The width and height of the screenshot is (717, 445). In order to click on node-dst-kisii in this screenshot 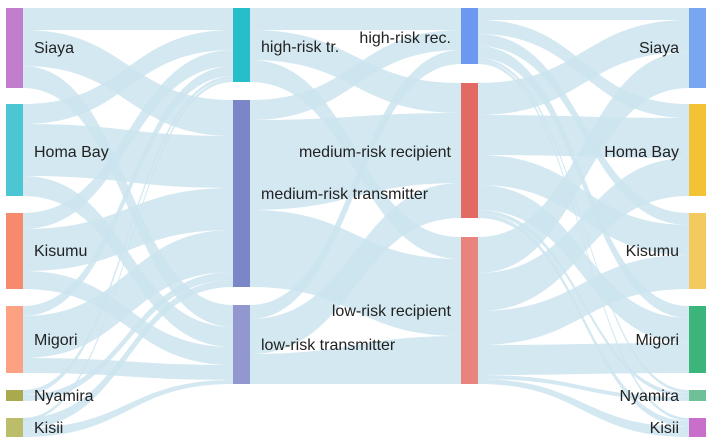, I will do `click(697, 427)`.